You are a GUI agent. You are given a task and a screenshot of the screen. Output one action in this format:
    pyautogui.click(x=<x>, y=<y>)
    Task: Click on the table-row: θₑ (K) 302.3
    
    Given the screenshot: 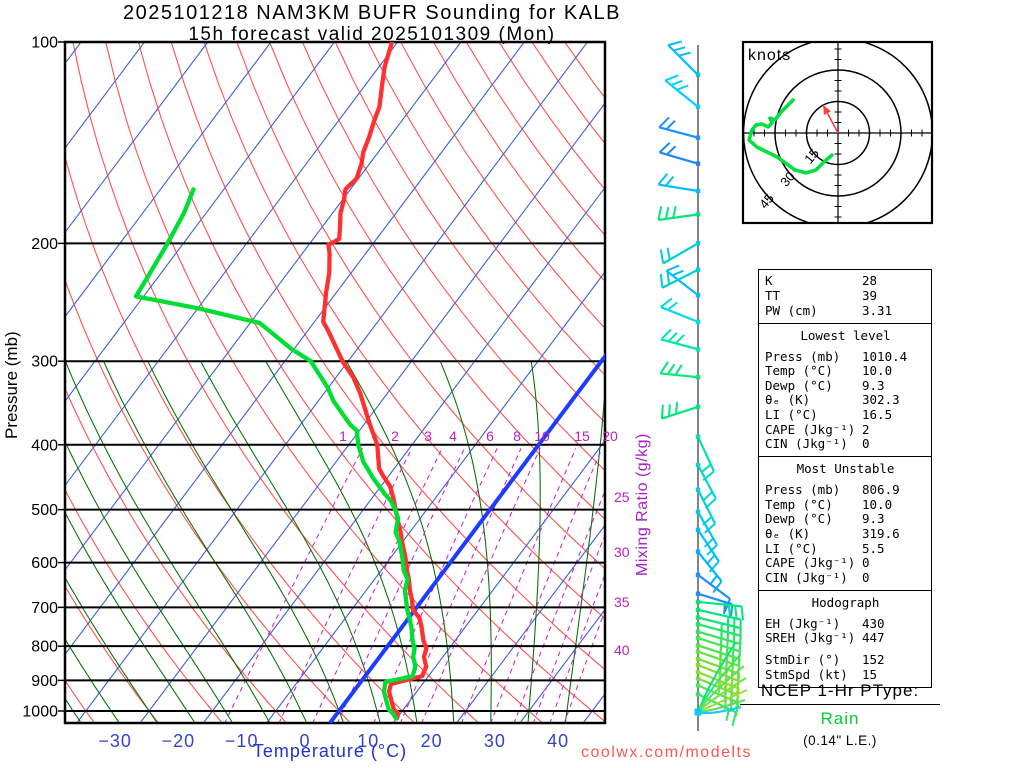 What is the action you would take?
    pyautogui.click(x=845, y=400)
    